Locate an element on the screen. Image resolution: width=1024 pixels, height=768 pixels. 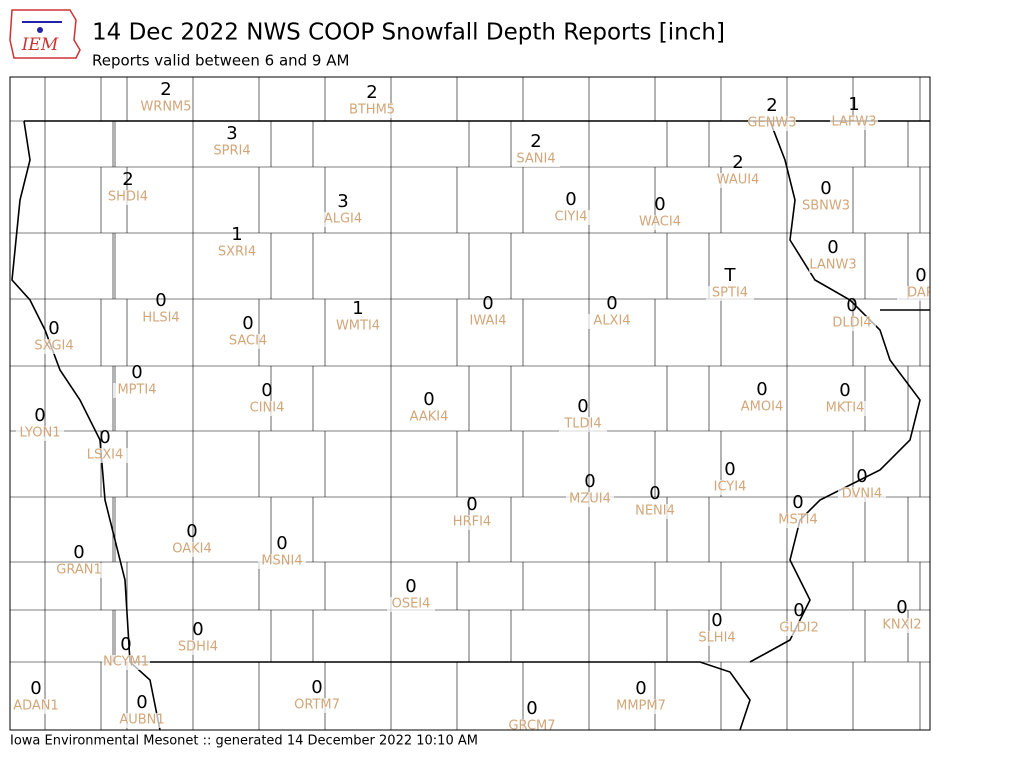
station-value: T is located at coordinates (730, 275).